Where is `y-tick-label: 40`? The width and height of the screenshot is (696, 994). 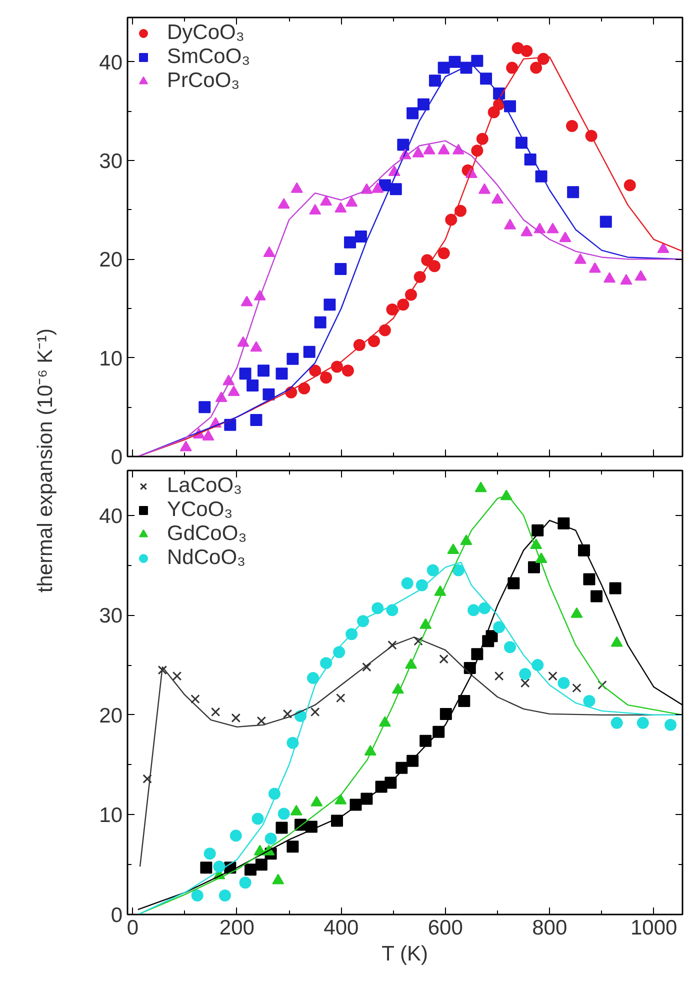 y-tick-label: 40 is located at coordinates (110, 62).